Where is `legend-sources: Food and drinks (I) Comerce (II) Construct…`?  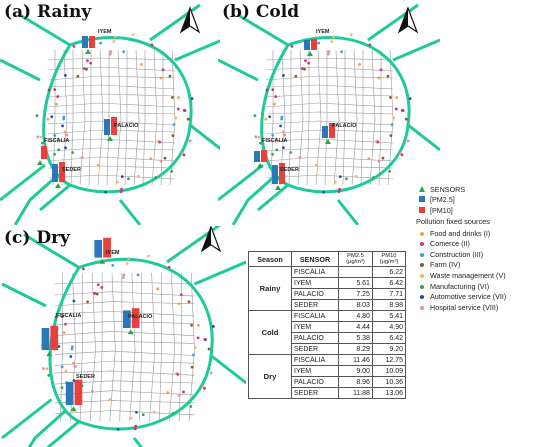 legend-sources: Food and drinks (I) Comerce (II) Construct… is located at coordinates (483, 270).